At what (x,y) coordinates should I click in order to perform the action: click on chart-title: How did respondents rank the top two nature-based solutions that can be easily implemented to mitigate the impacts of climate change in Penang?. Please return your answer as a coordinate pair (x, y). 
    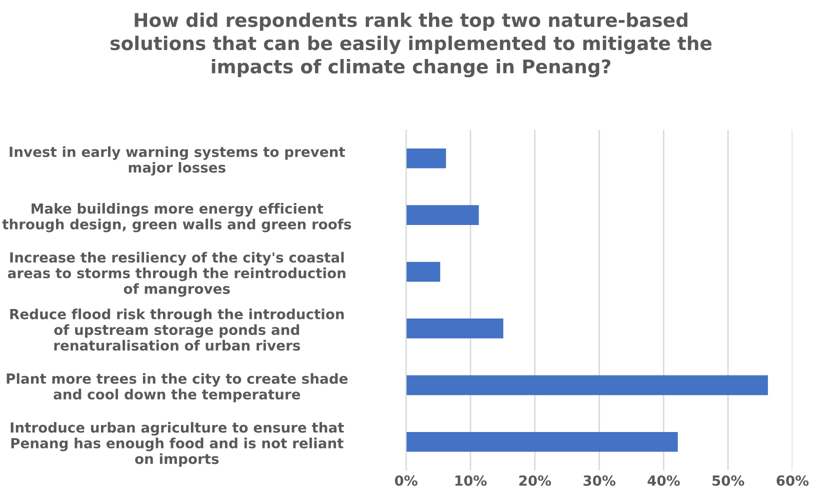
    Looking at the image, I should click on (411, 45).